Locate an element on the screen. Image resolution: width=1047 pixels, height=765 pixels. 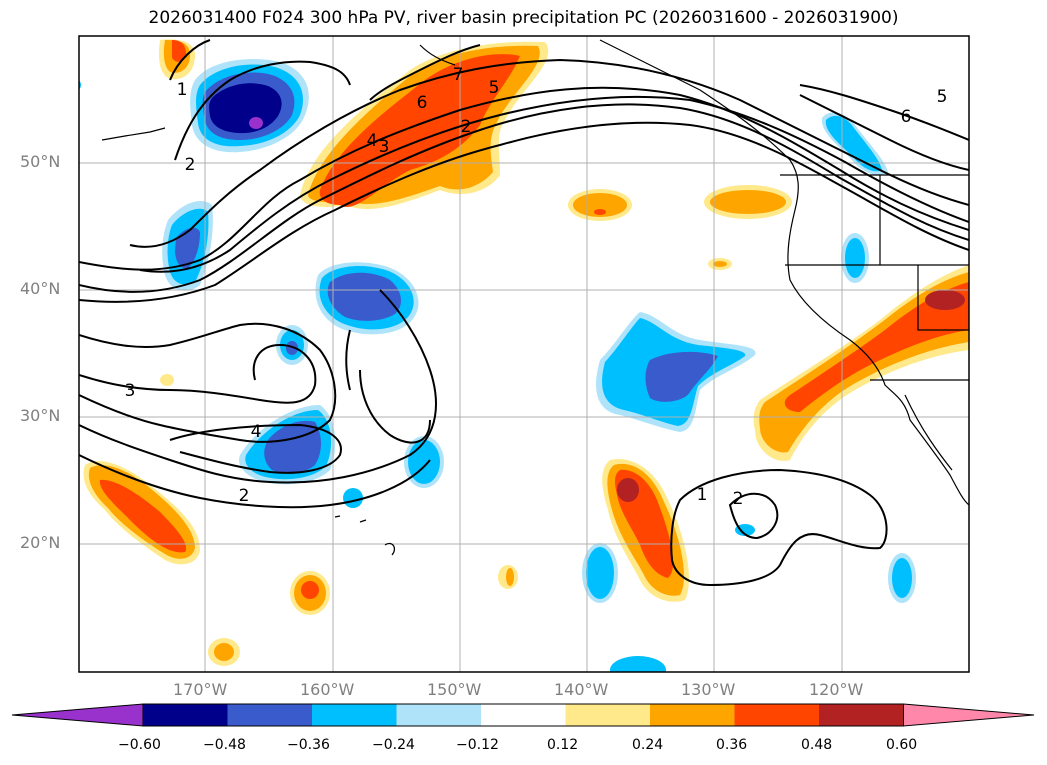
colorbar is located at coordinates (523, 715).